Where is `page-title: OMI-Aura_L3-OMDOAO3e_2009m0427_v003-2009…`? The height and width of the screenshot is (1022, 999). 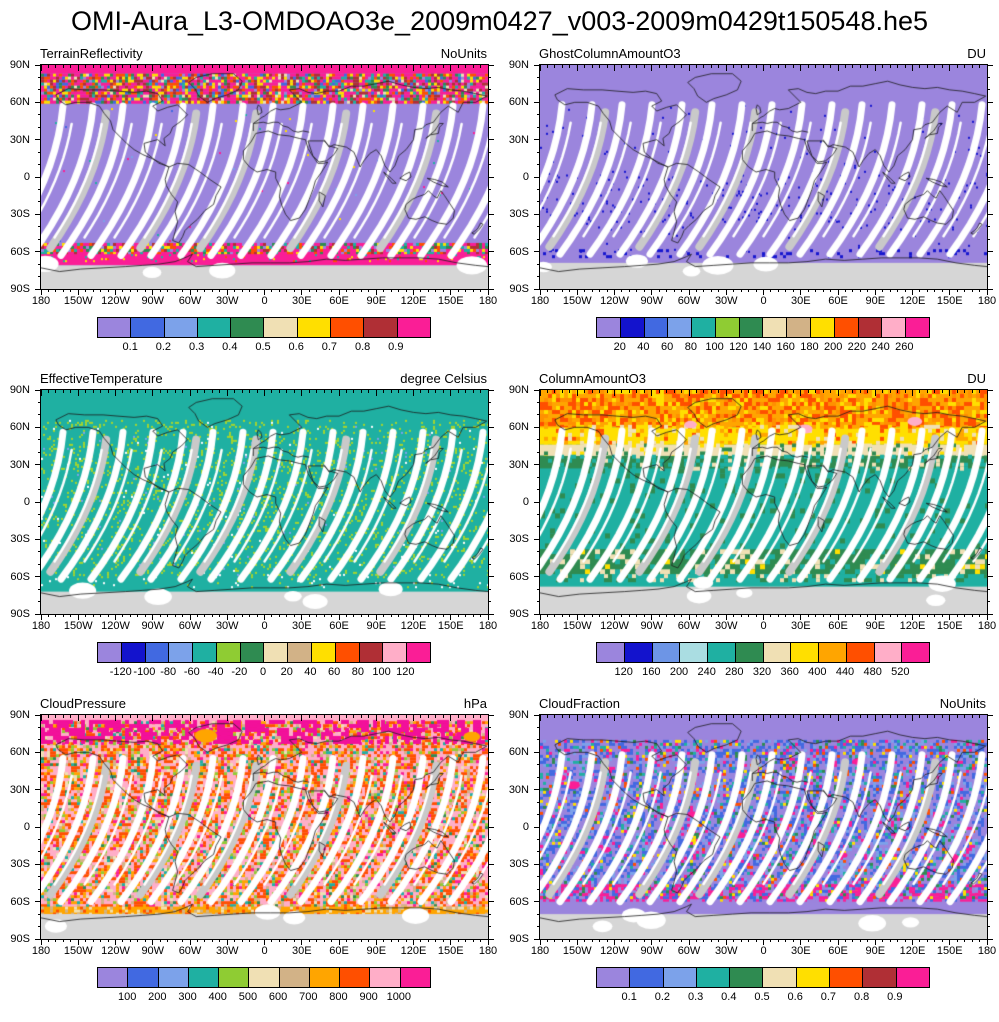
page-title: OMI-Aura_L3-OMDOAO3e_2009m0427_v003-2009… is located at coordinates (499, 21).